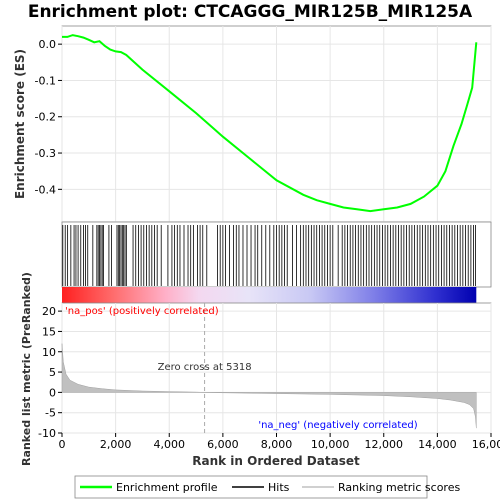 This screenshot has height=500, width=500. What do you see at coordinates (437, 444) in the screenshot?
I see `x-tick-label: 14,000` at bounding box center [437, 444].